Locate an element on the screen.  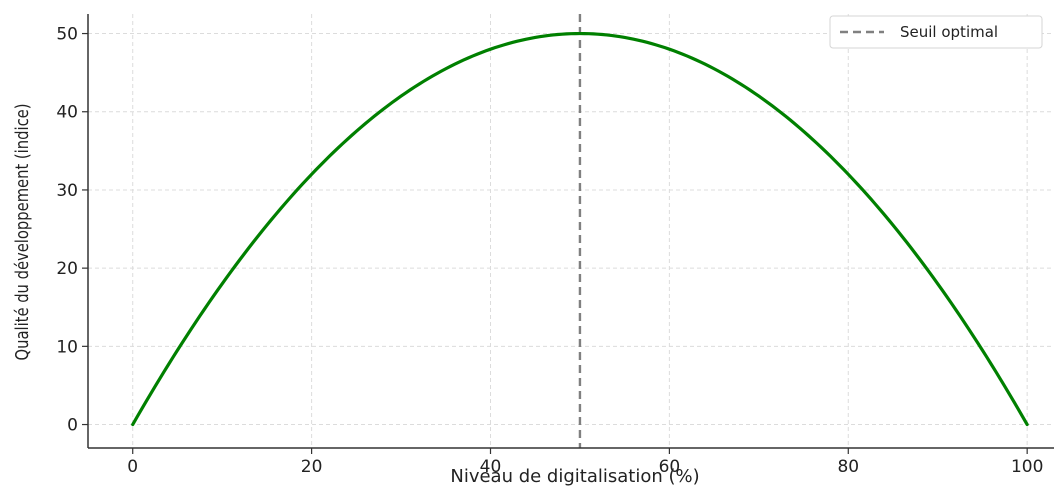
y-axis-label: Qualité du développement (indice) is located at coordinates (22, 232).